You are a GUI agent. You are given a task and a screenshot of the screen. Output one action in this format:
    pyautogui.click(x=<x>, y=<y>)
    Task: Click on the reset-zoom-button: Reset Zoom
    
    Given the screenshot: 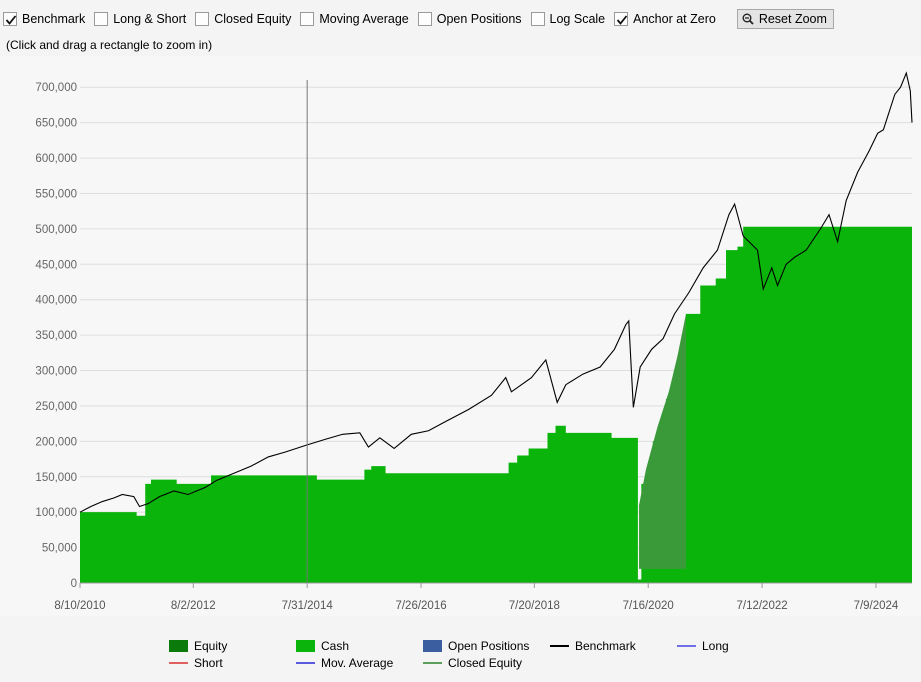 What is the action you would take?
    pyautogui.click(x=785, y=19)
    